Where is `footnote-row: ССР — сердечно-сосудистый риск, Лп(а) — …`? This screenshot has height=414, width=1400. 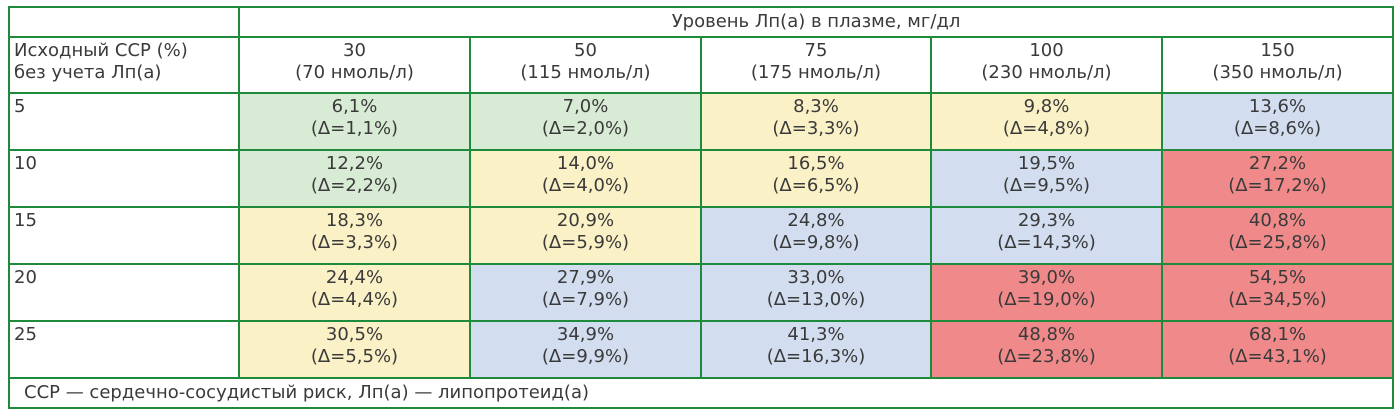
footnote-row: ССР — сердечно-сосудистый риск, Лп(а) — … is located at coordinates (701, 393).